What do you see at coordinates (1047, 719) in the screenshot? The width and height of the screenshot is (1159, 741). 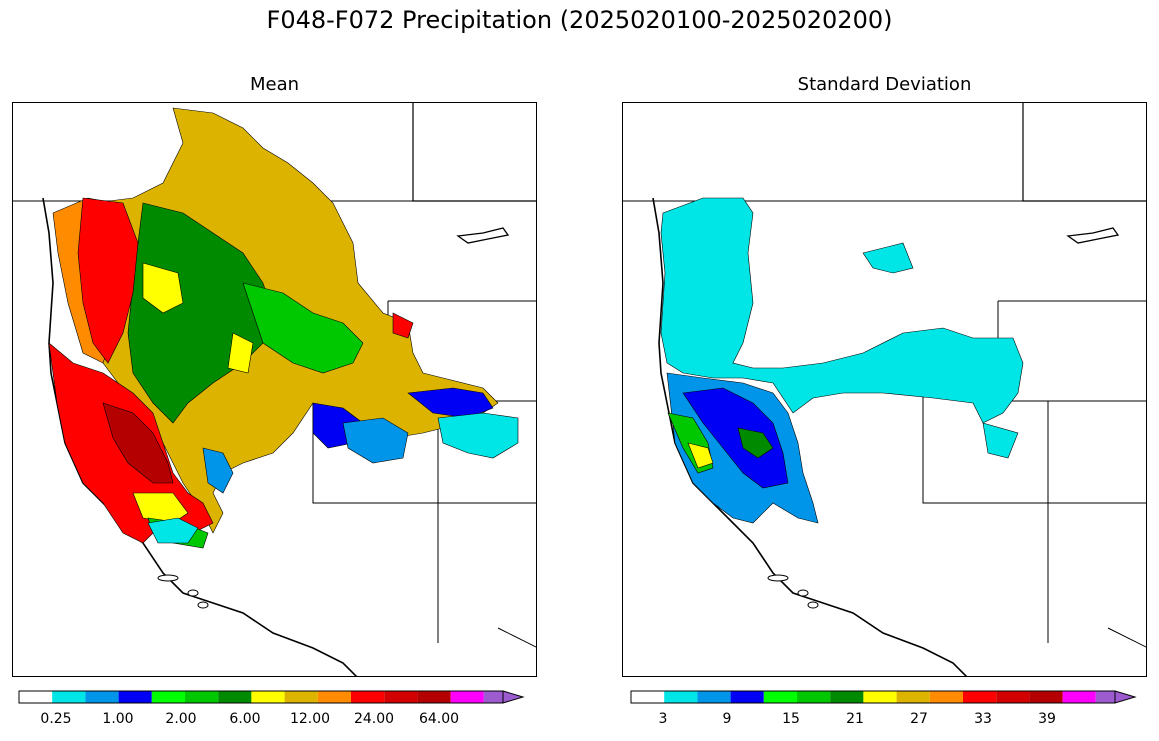 I see `stddev-colorbar-tick-label: 39` at bounding box center [1047, 719].